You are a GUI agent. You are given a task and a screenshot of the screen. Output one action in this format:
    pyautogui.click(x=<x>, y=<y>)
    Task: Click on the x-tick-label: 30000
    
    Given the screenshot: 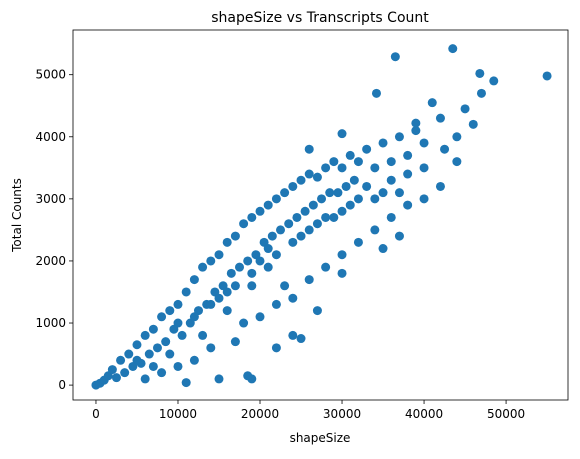 What is the action you would take?
    pyautogui.click(x=342, y=414)
    